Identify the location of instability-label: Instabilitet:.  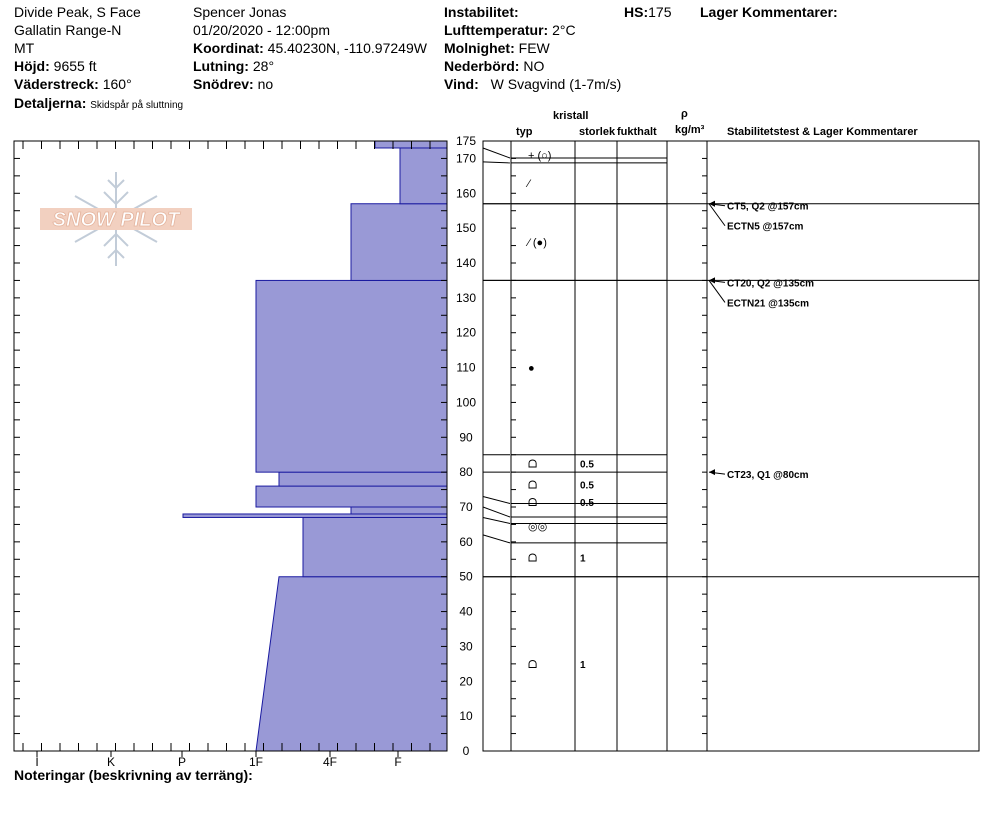
(481, 12).